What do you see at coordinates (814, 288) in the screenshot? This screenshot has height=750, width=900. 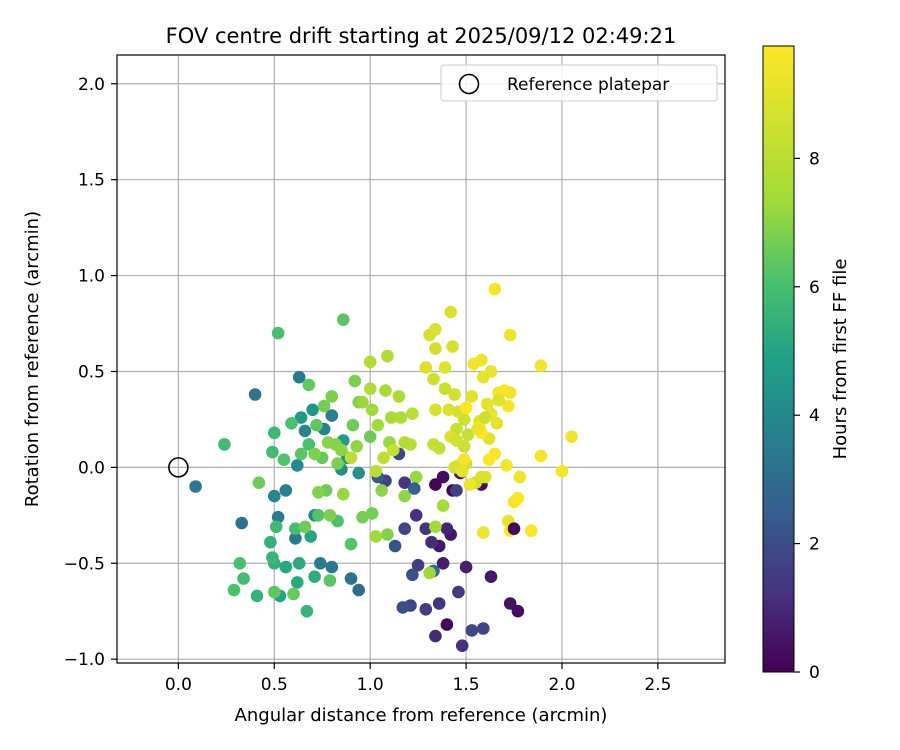 I see `colorbar-tick-label: 6` at bounding box center [814, 288].